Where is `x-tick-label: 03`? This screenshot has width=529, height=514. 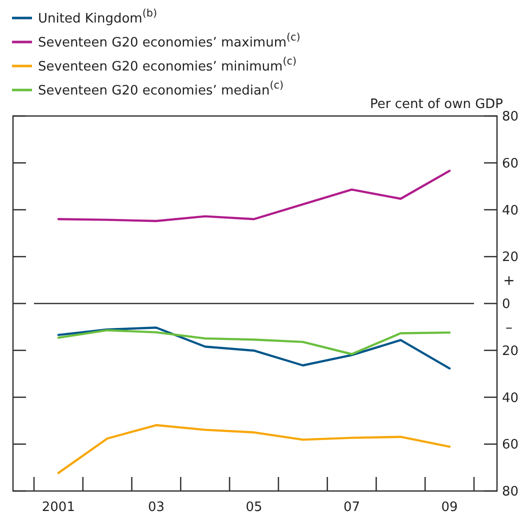
x-tick-label: 03 is located at coordinates (156, 507).